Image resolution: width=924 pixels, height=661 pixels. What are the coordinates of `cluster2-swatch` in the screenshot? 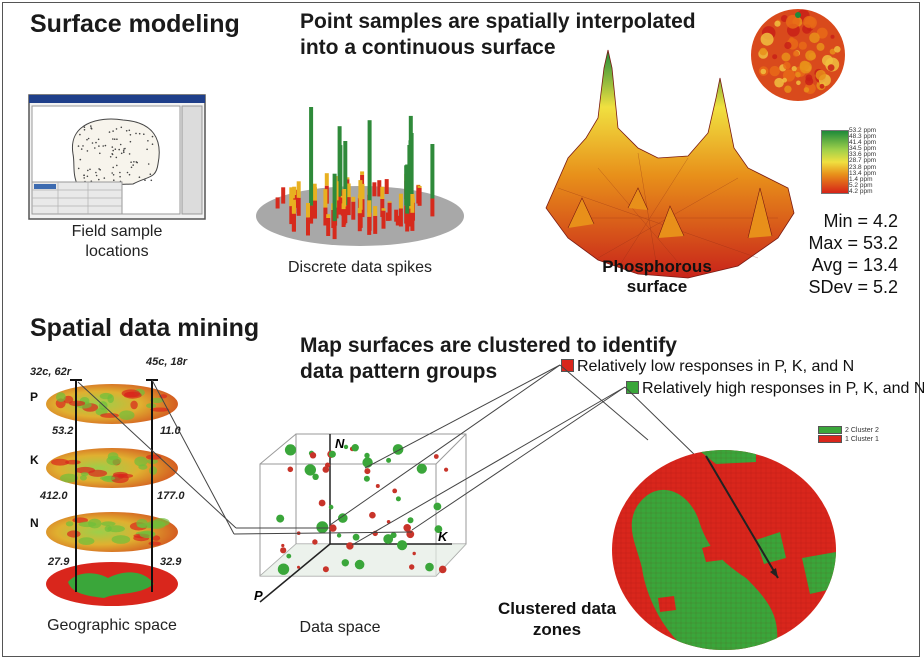 It's located at (830, 430).